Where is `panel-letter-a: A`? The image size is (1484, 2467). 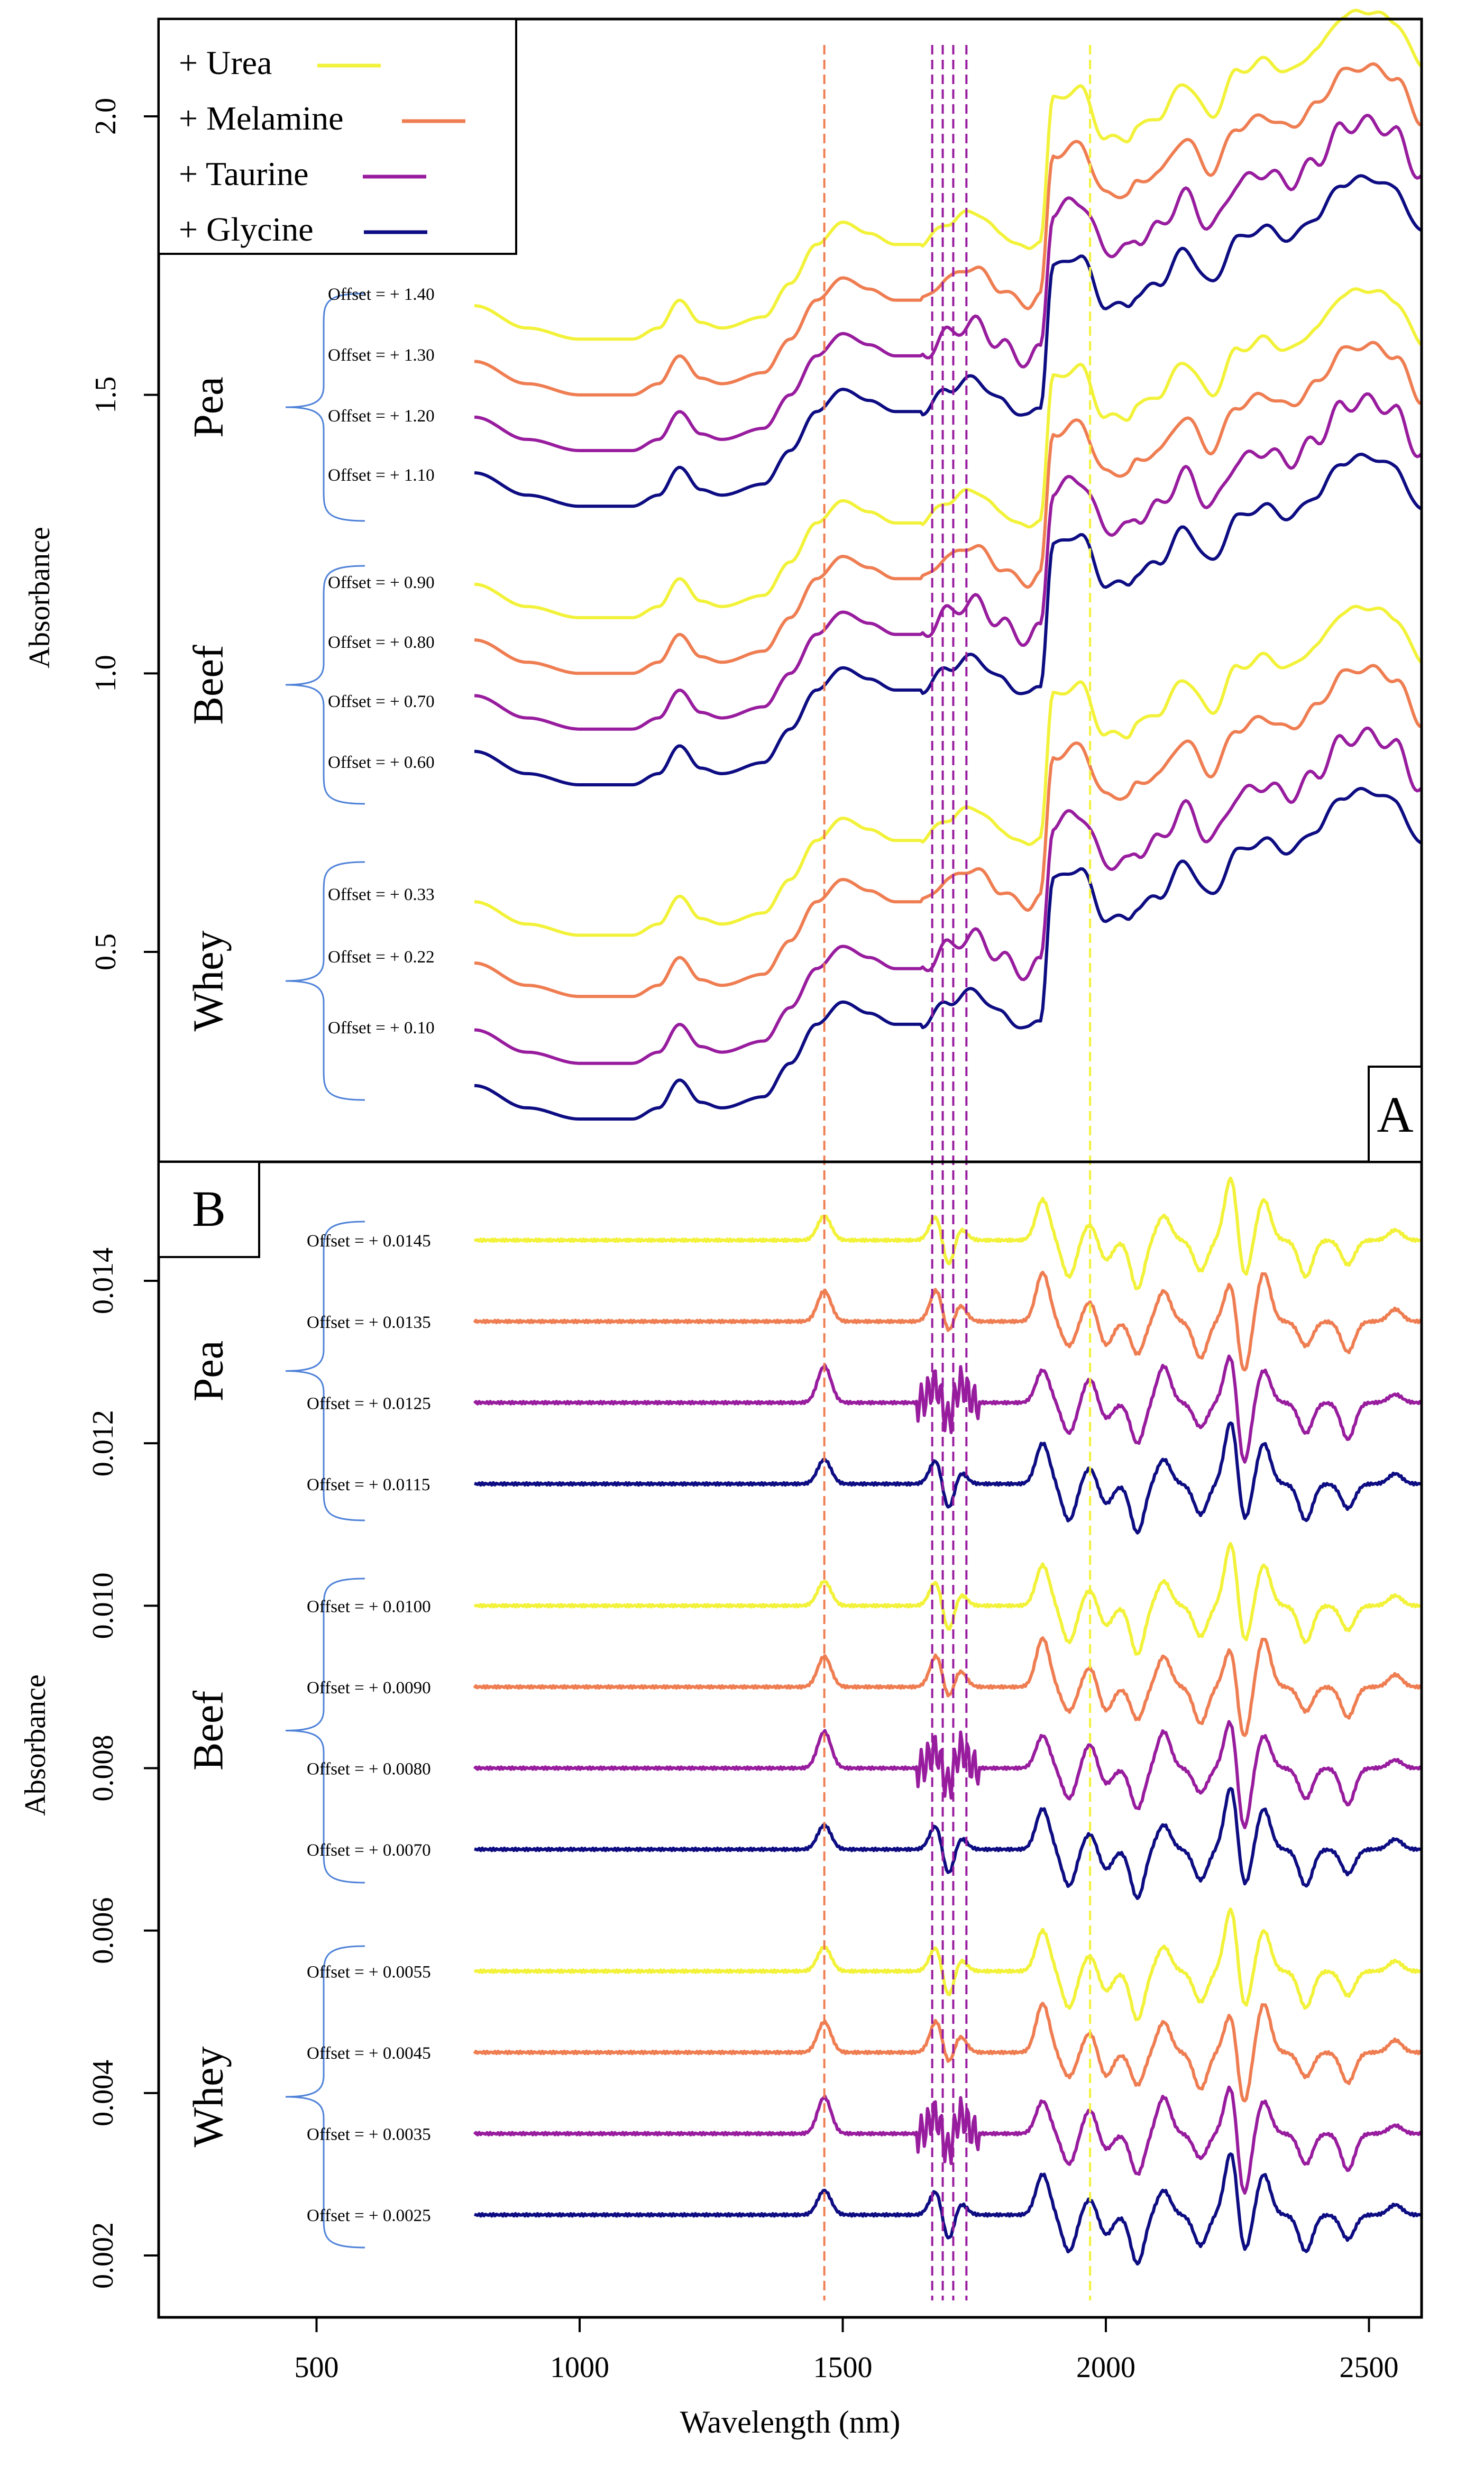 panel-letter-a: A is located at coordinates (1395, 1114).